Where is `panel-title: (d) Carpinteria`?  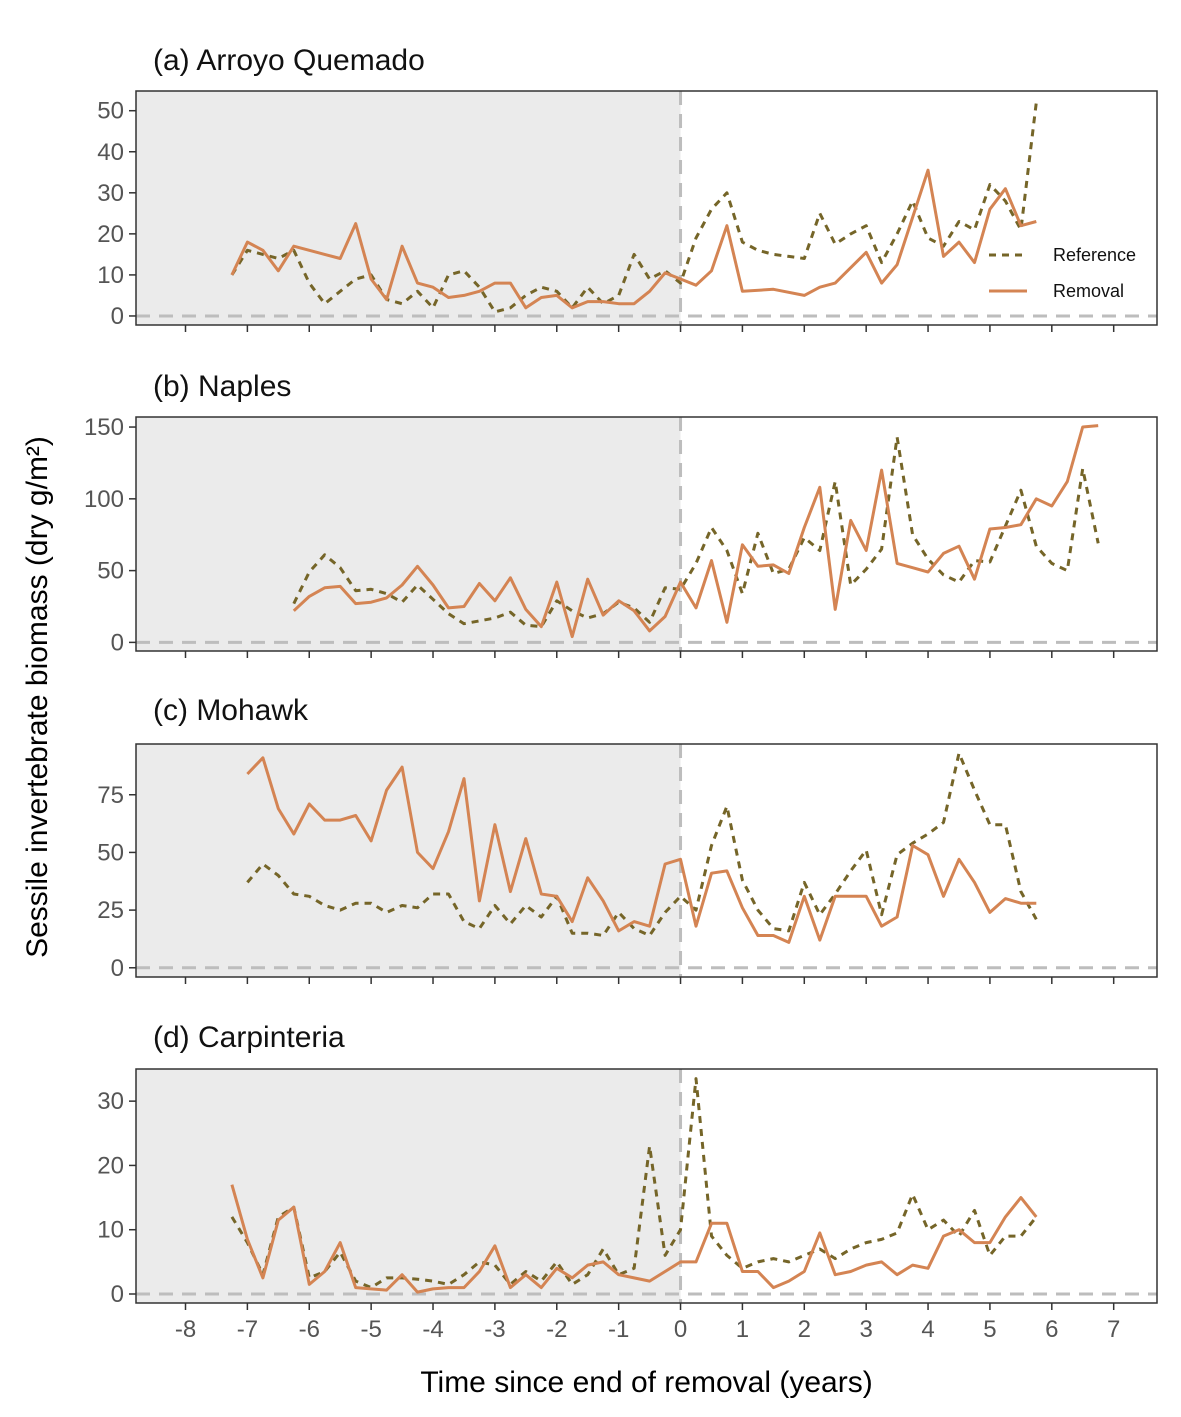 panel-title: (d) Carpinteria is located at coordinates (249, 1037).